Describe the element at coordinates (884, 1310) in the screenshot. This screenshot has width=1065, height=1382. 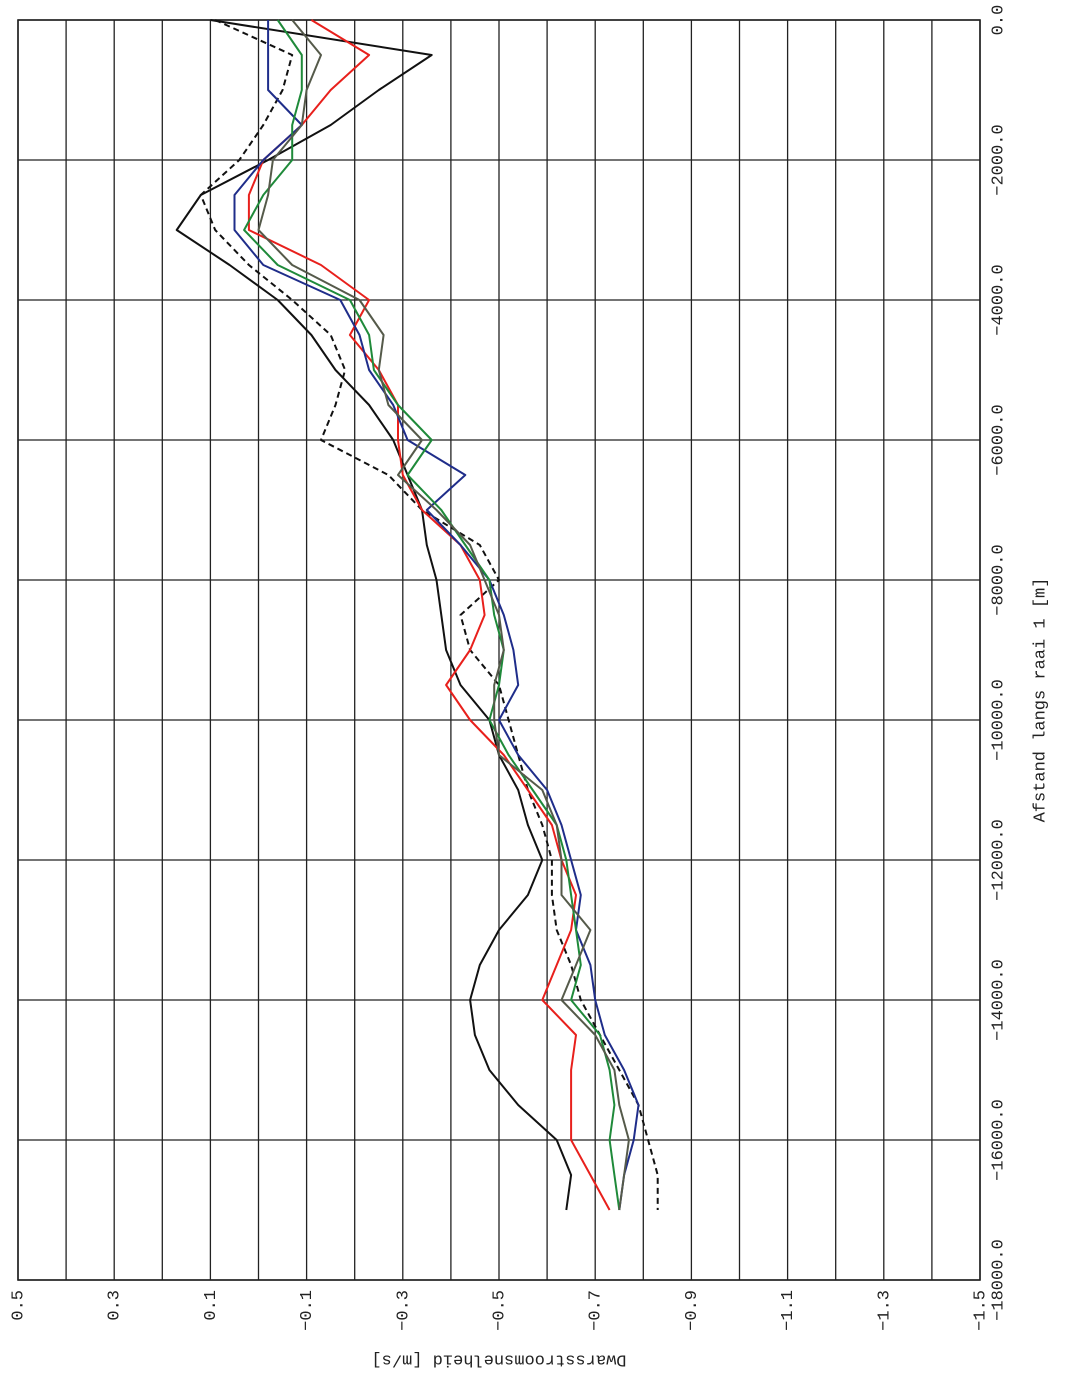
I see `y-tick-label: −1.3` at that location.